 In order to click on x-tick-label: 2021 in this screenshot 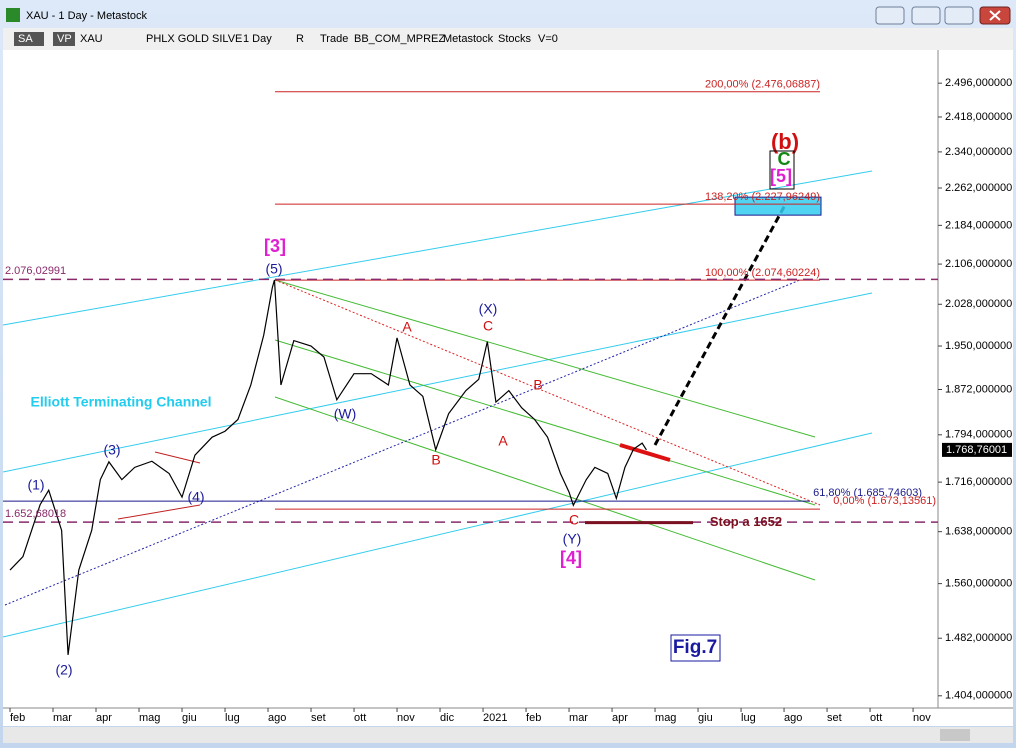, I will do `click(495, 718)`.